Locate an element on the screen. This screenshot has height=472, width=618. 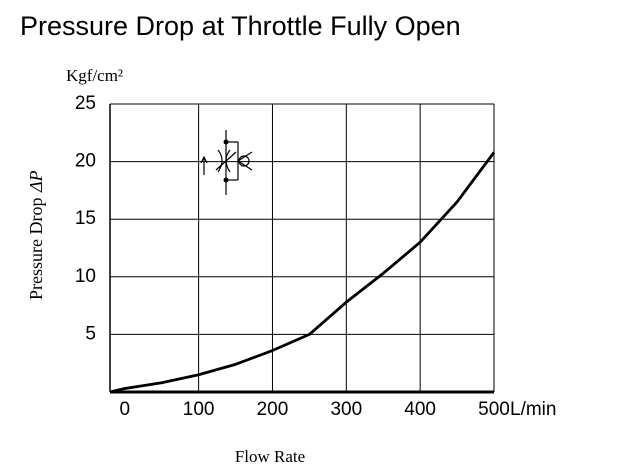
chart-title: Pressure Drop at Throttle Fully Open is located at coordinates (240, 26).